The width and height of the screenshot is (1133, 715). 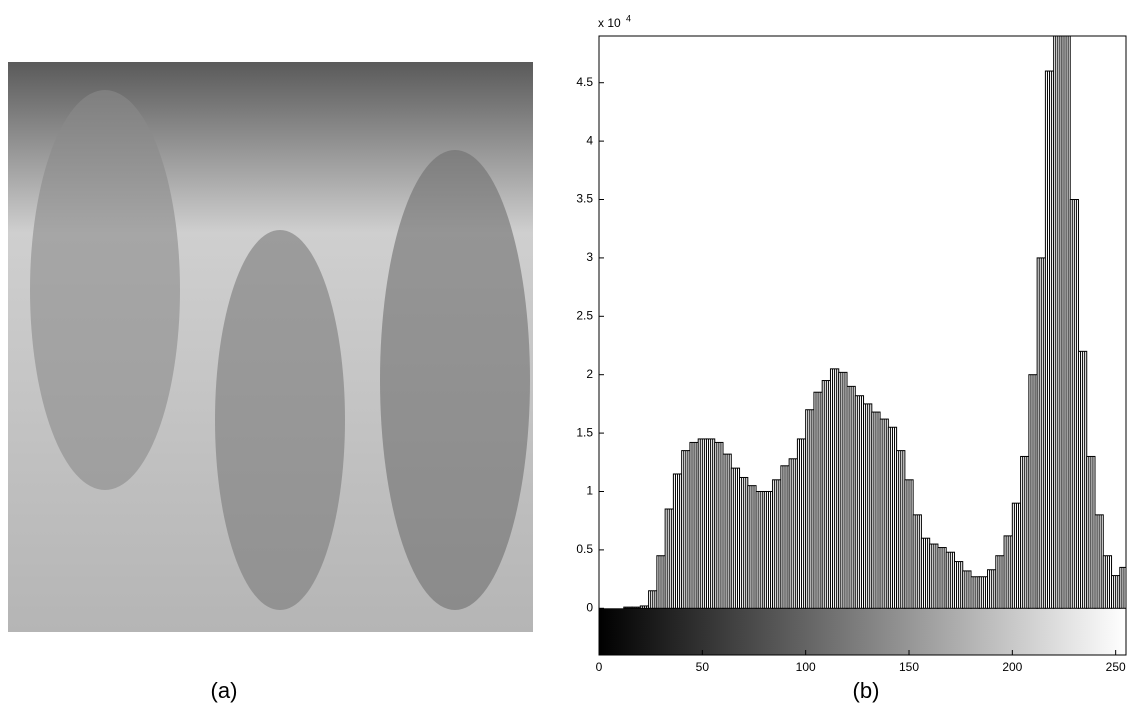 I want to click on x-tick-label: 50, so click(x=703, y=667).